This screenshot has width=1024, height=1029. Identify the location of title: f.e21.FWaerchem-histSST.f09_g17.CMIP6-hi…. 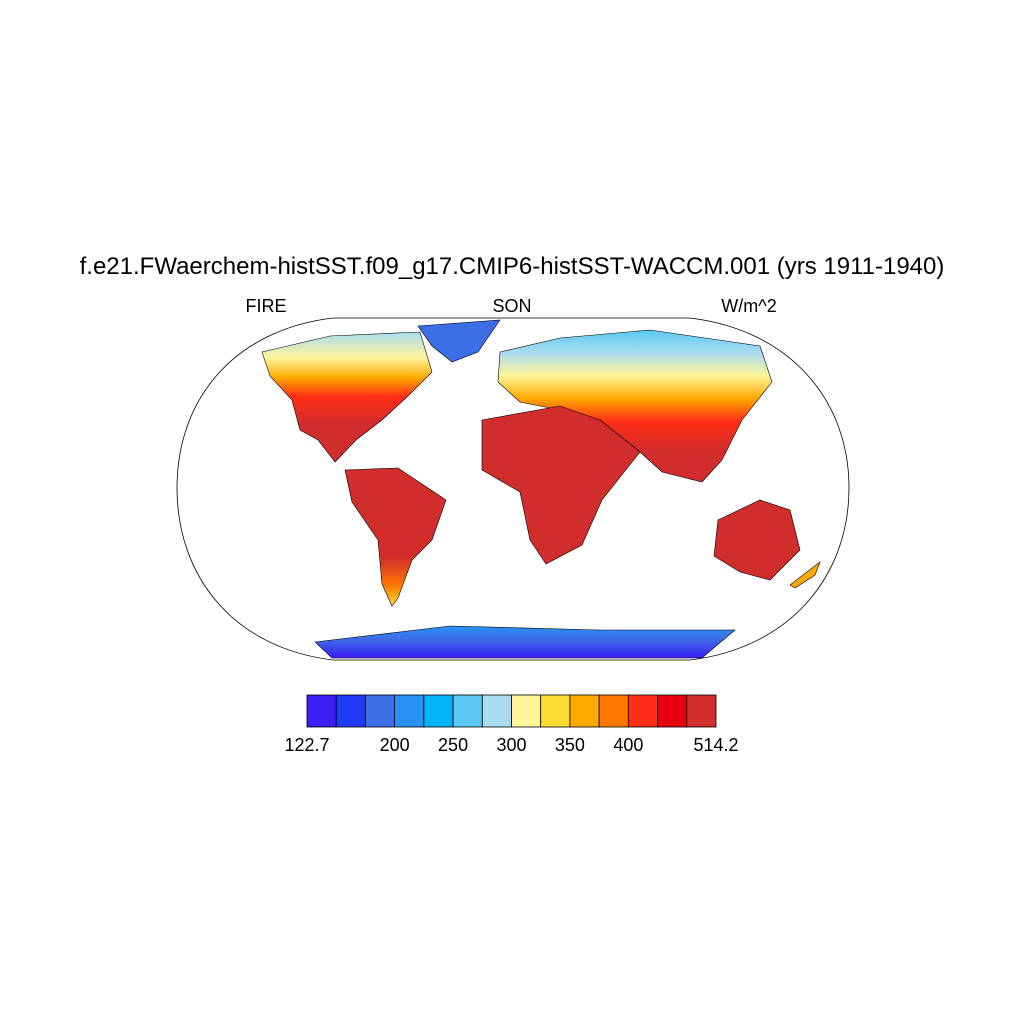
(512, 266).